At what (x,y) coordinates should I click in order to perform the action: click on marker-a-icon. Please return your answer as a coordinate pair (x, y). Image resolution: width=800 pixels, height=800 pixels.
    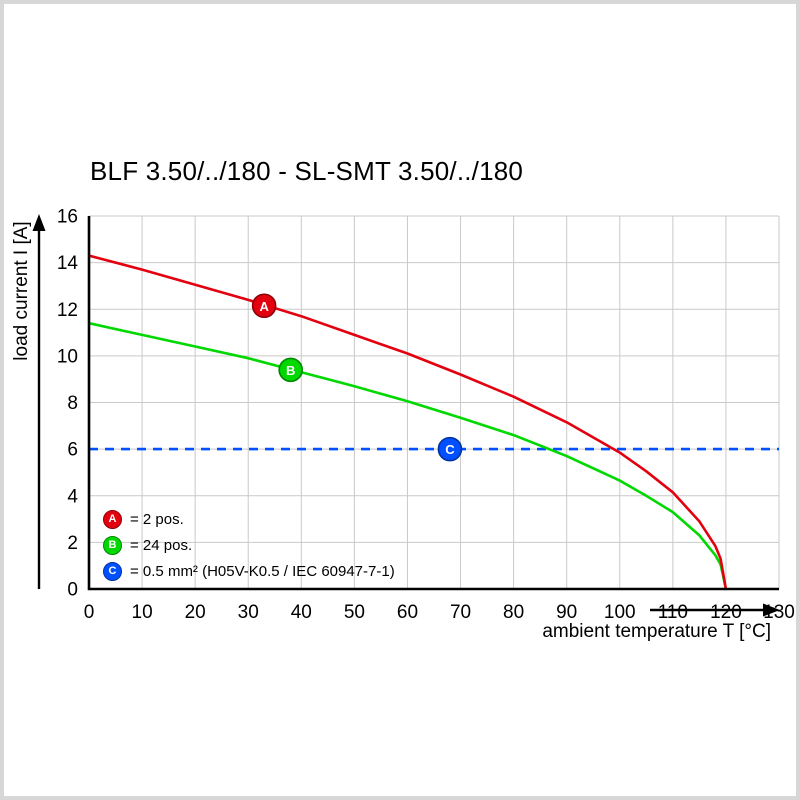
    Looking at the image, I should click on (264, 306).